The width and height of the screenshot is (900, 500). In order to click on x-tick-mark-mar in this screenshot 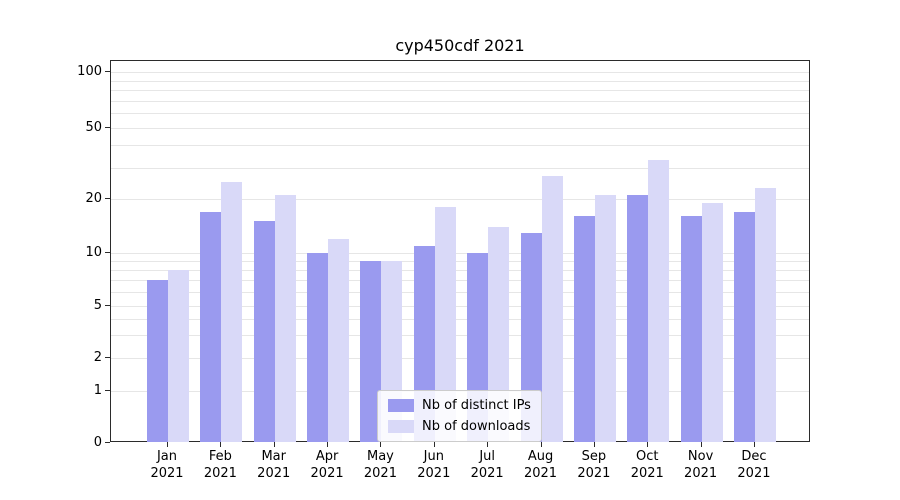, I will do `click(274, 444)`.